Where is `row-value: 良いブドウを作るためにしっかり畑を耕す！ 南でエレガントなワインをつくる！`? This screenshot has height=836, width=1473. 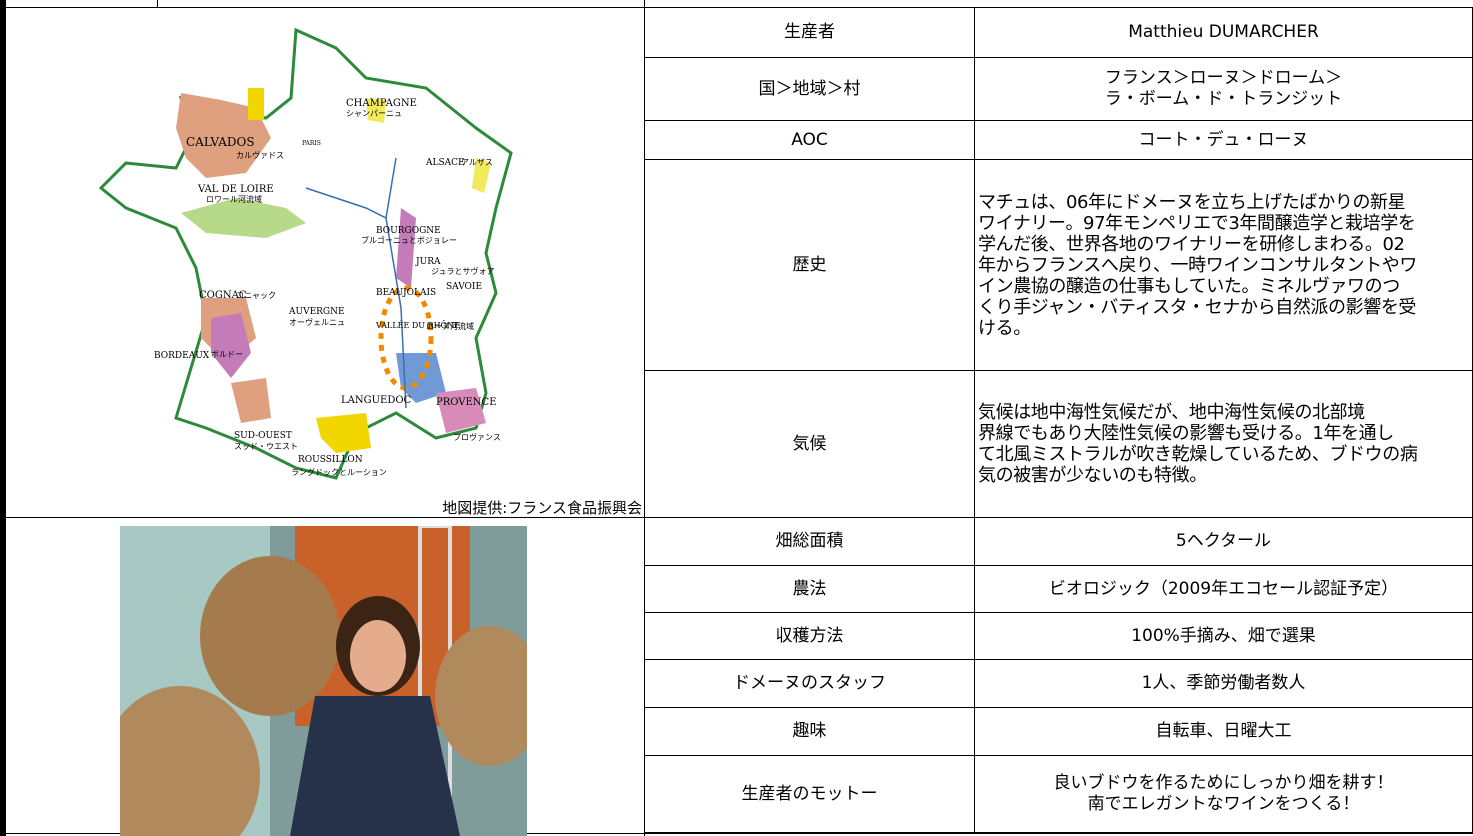
row-value: 良いブドウを作るためにしっかり畑を耕す！ 南でエレガントなワインをつくる！ is located at coordinates (1224, 794).